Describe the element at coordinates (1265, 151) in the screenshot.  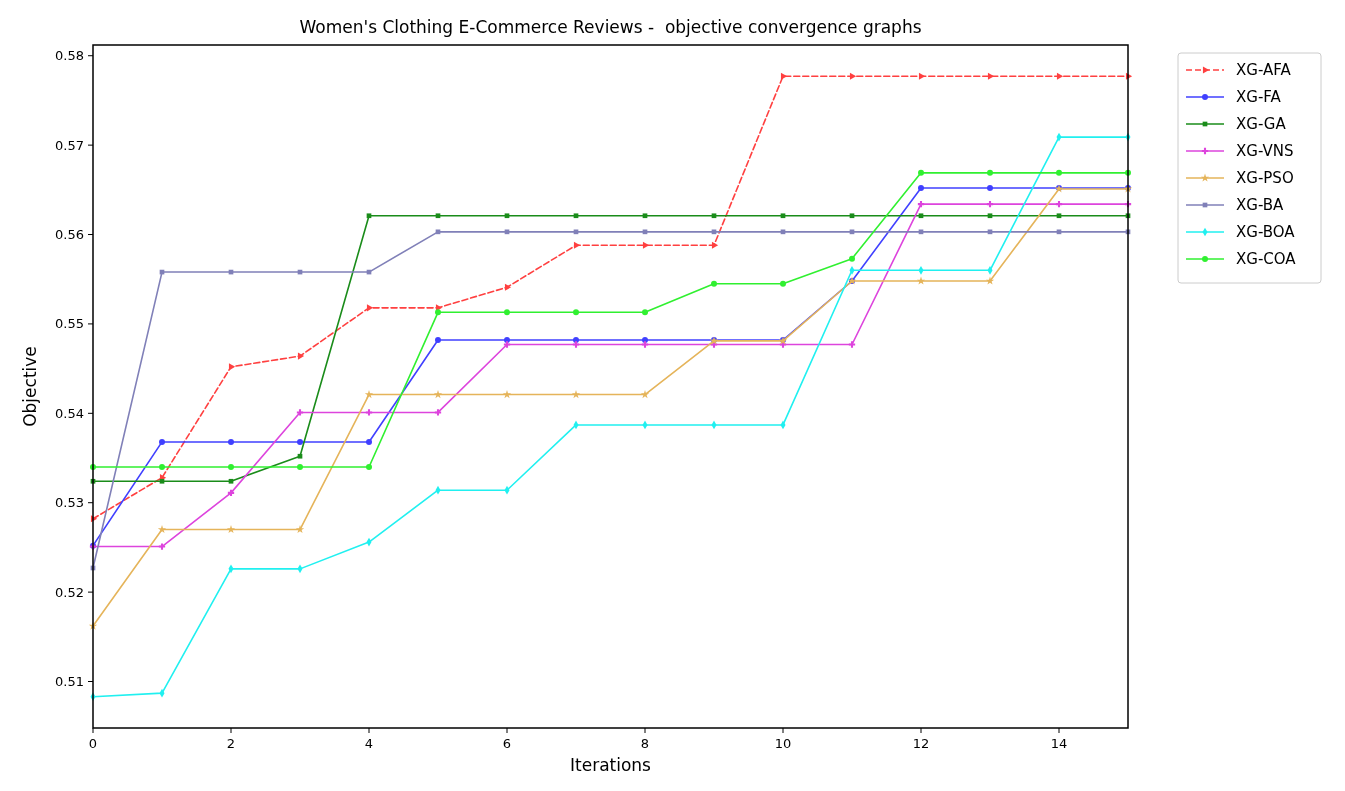
I see `legend-label: XG-VNS` at that location.